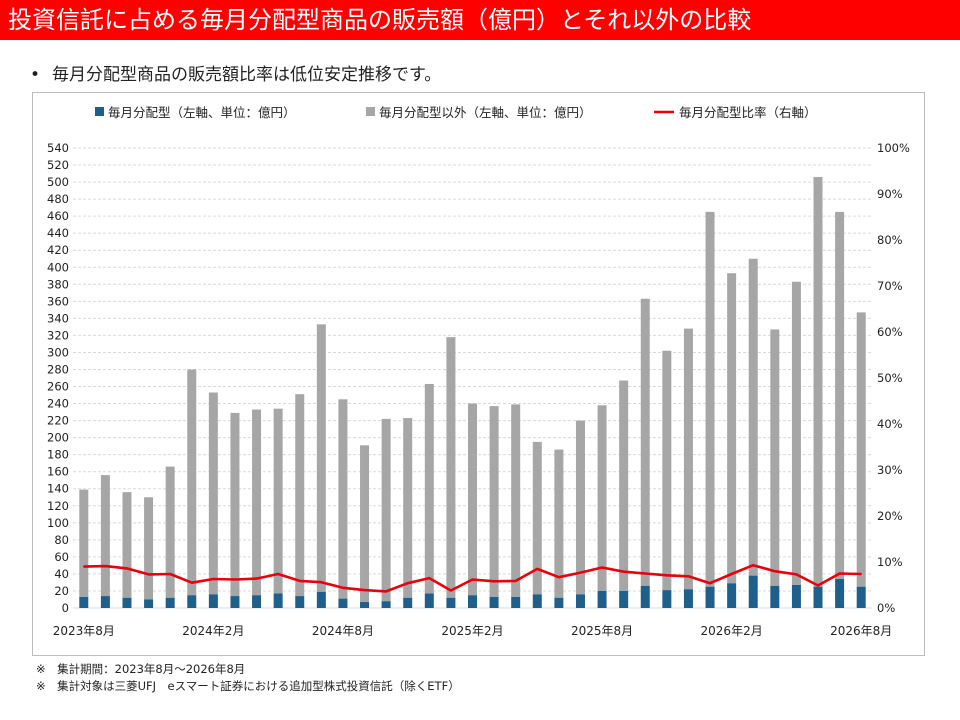  What do you see at coordinates (890, 286) in the screenshot?
I see `y-right-tick-label: 70%` at bounding box center [890, 286].